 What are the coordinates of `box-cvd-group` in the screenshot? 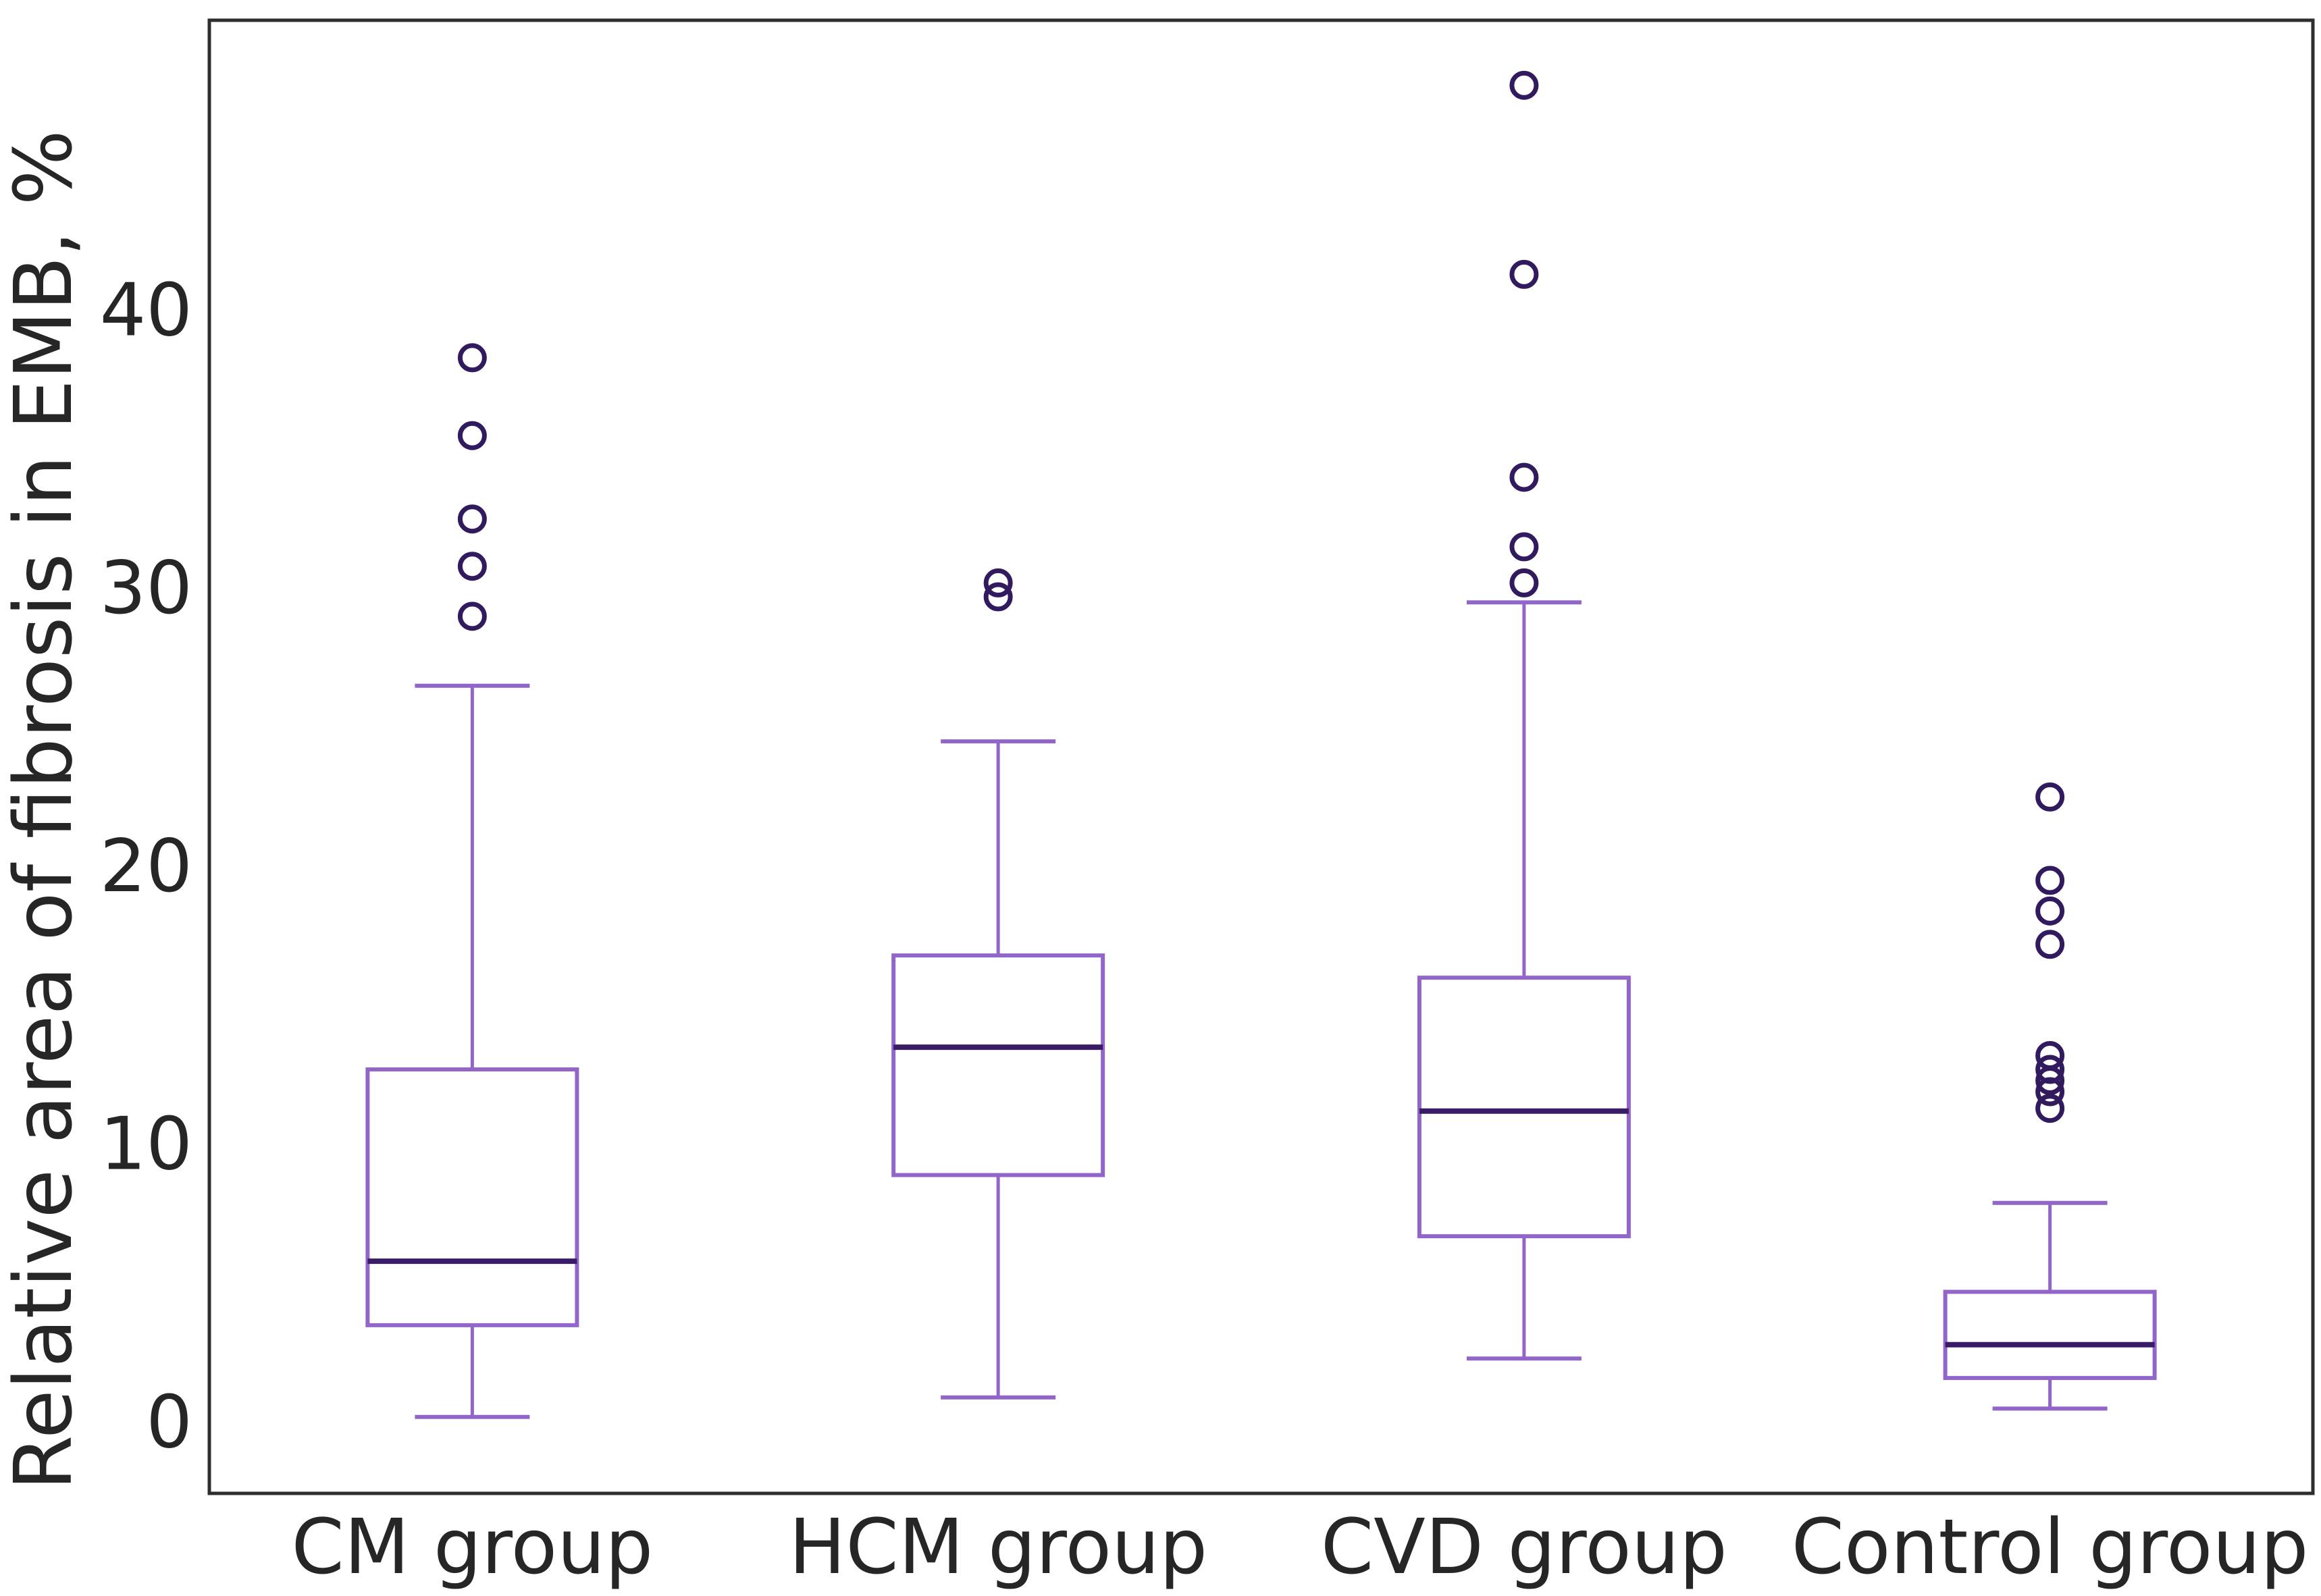 It's located at (1524, 1107).